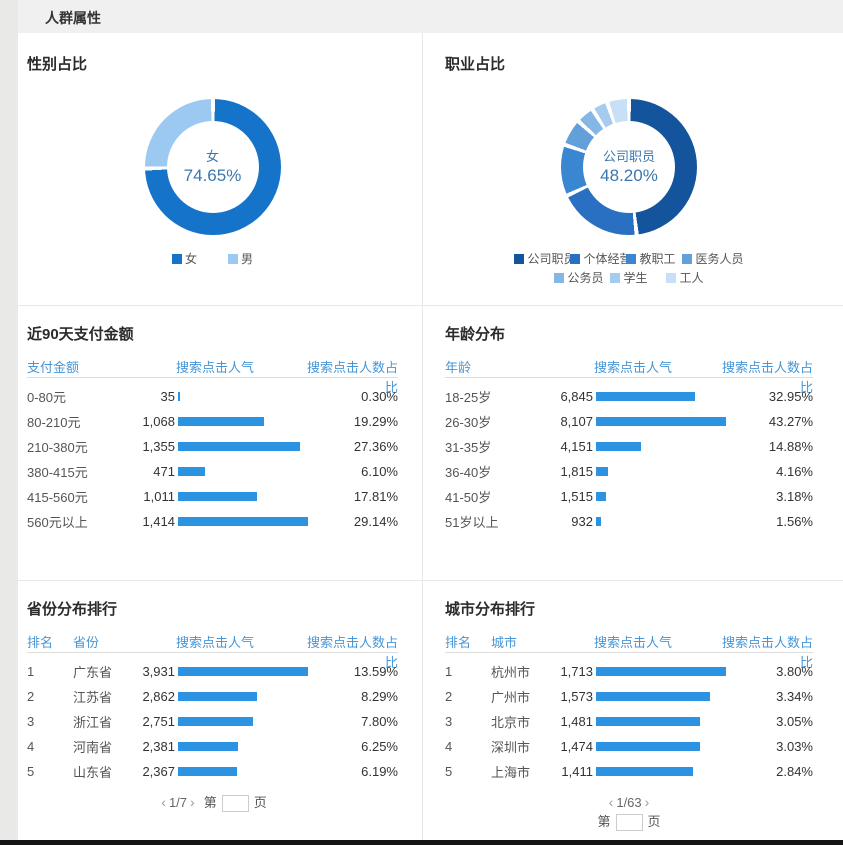  Describe the element at coordinates (719, 259) in the screenshot. I see `legend-label: 医务人员` at that location.